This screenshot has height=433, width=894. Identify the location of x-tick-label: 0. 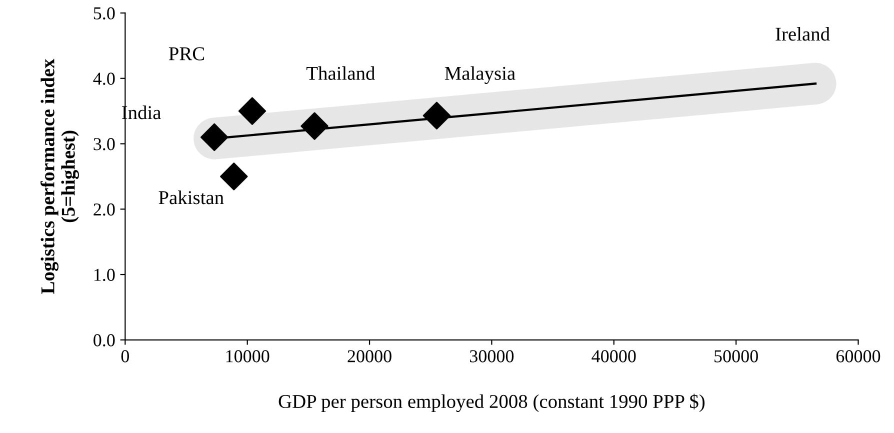
(125, 356).